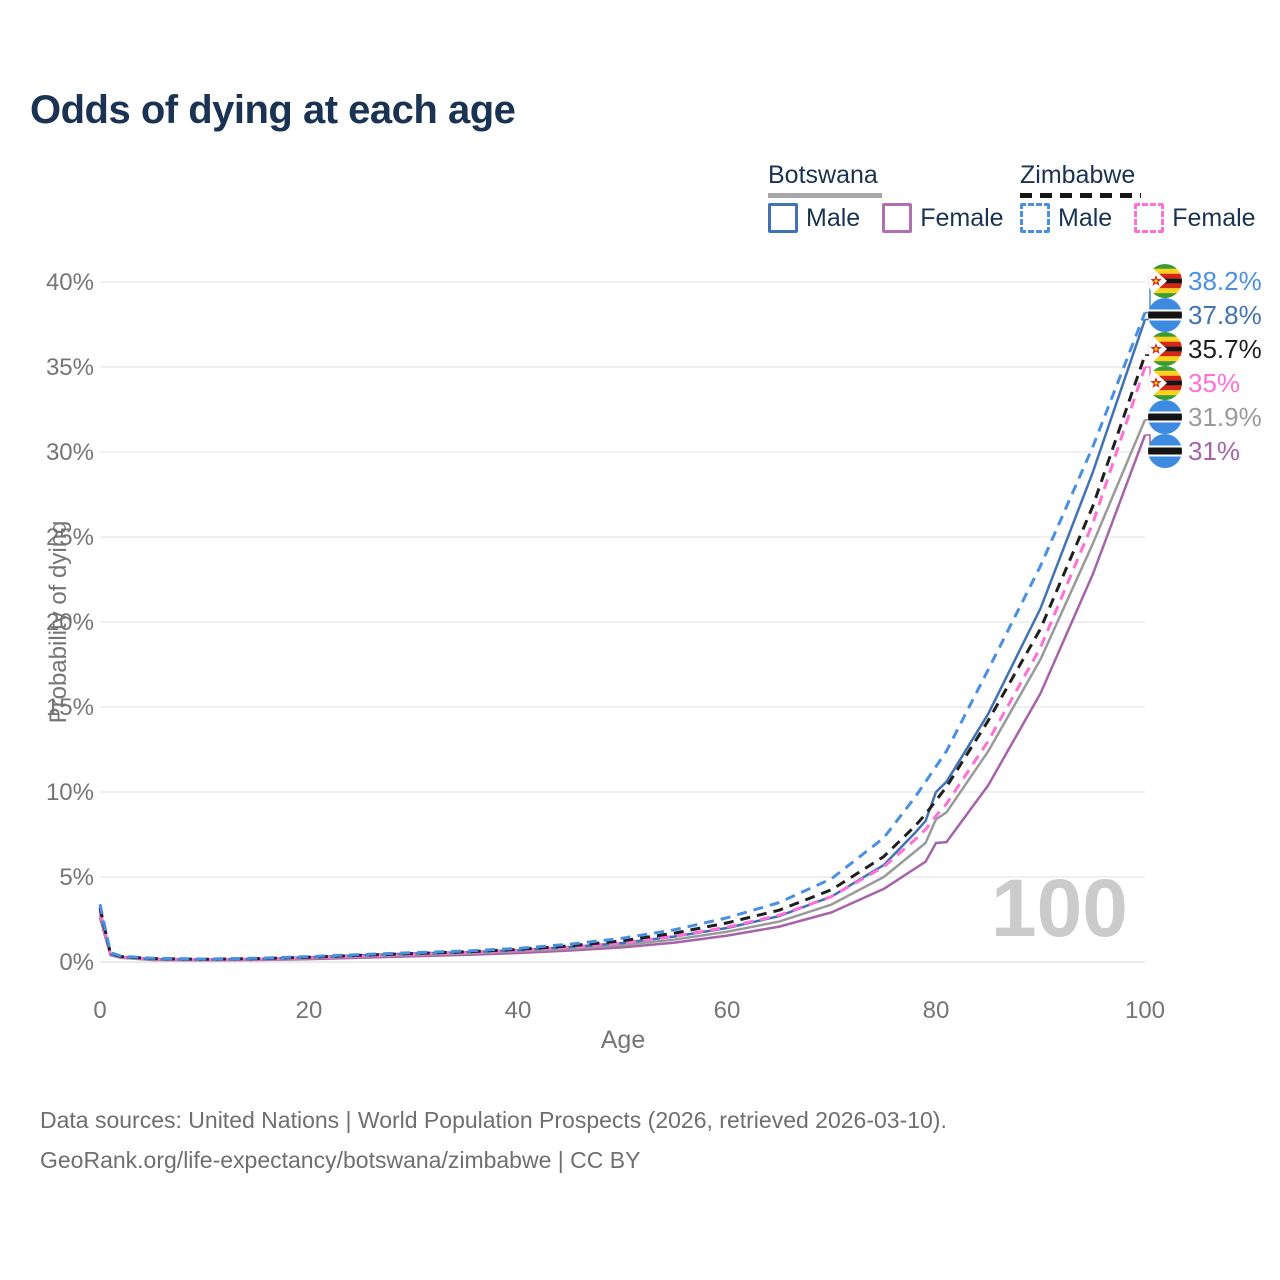  Describe the element at coordinates (897, 218) in the screenshot. I see `legend-checkbox-botswana-female` at that location.